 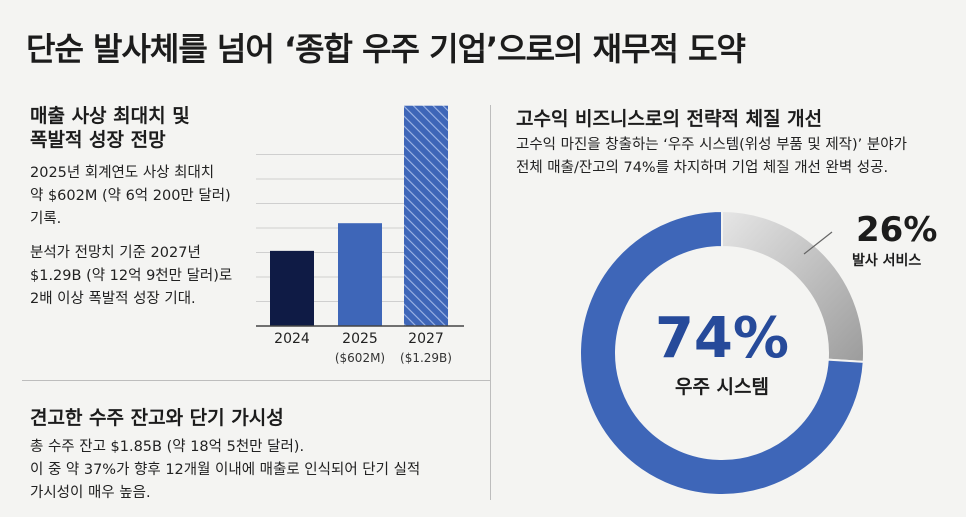 I want to click on backlog-line1: 총 수주 잔고 $1.85B (약 18억 5천만 달러)., so click(x=167, y=447).